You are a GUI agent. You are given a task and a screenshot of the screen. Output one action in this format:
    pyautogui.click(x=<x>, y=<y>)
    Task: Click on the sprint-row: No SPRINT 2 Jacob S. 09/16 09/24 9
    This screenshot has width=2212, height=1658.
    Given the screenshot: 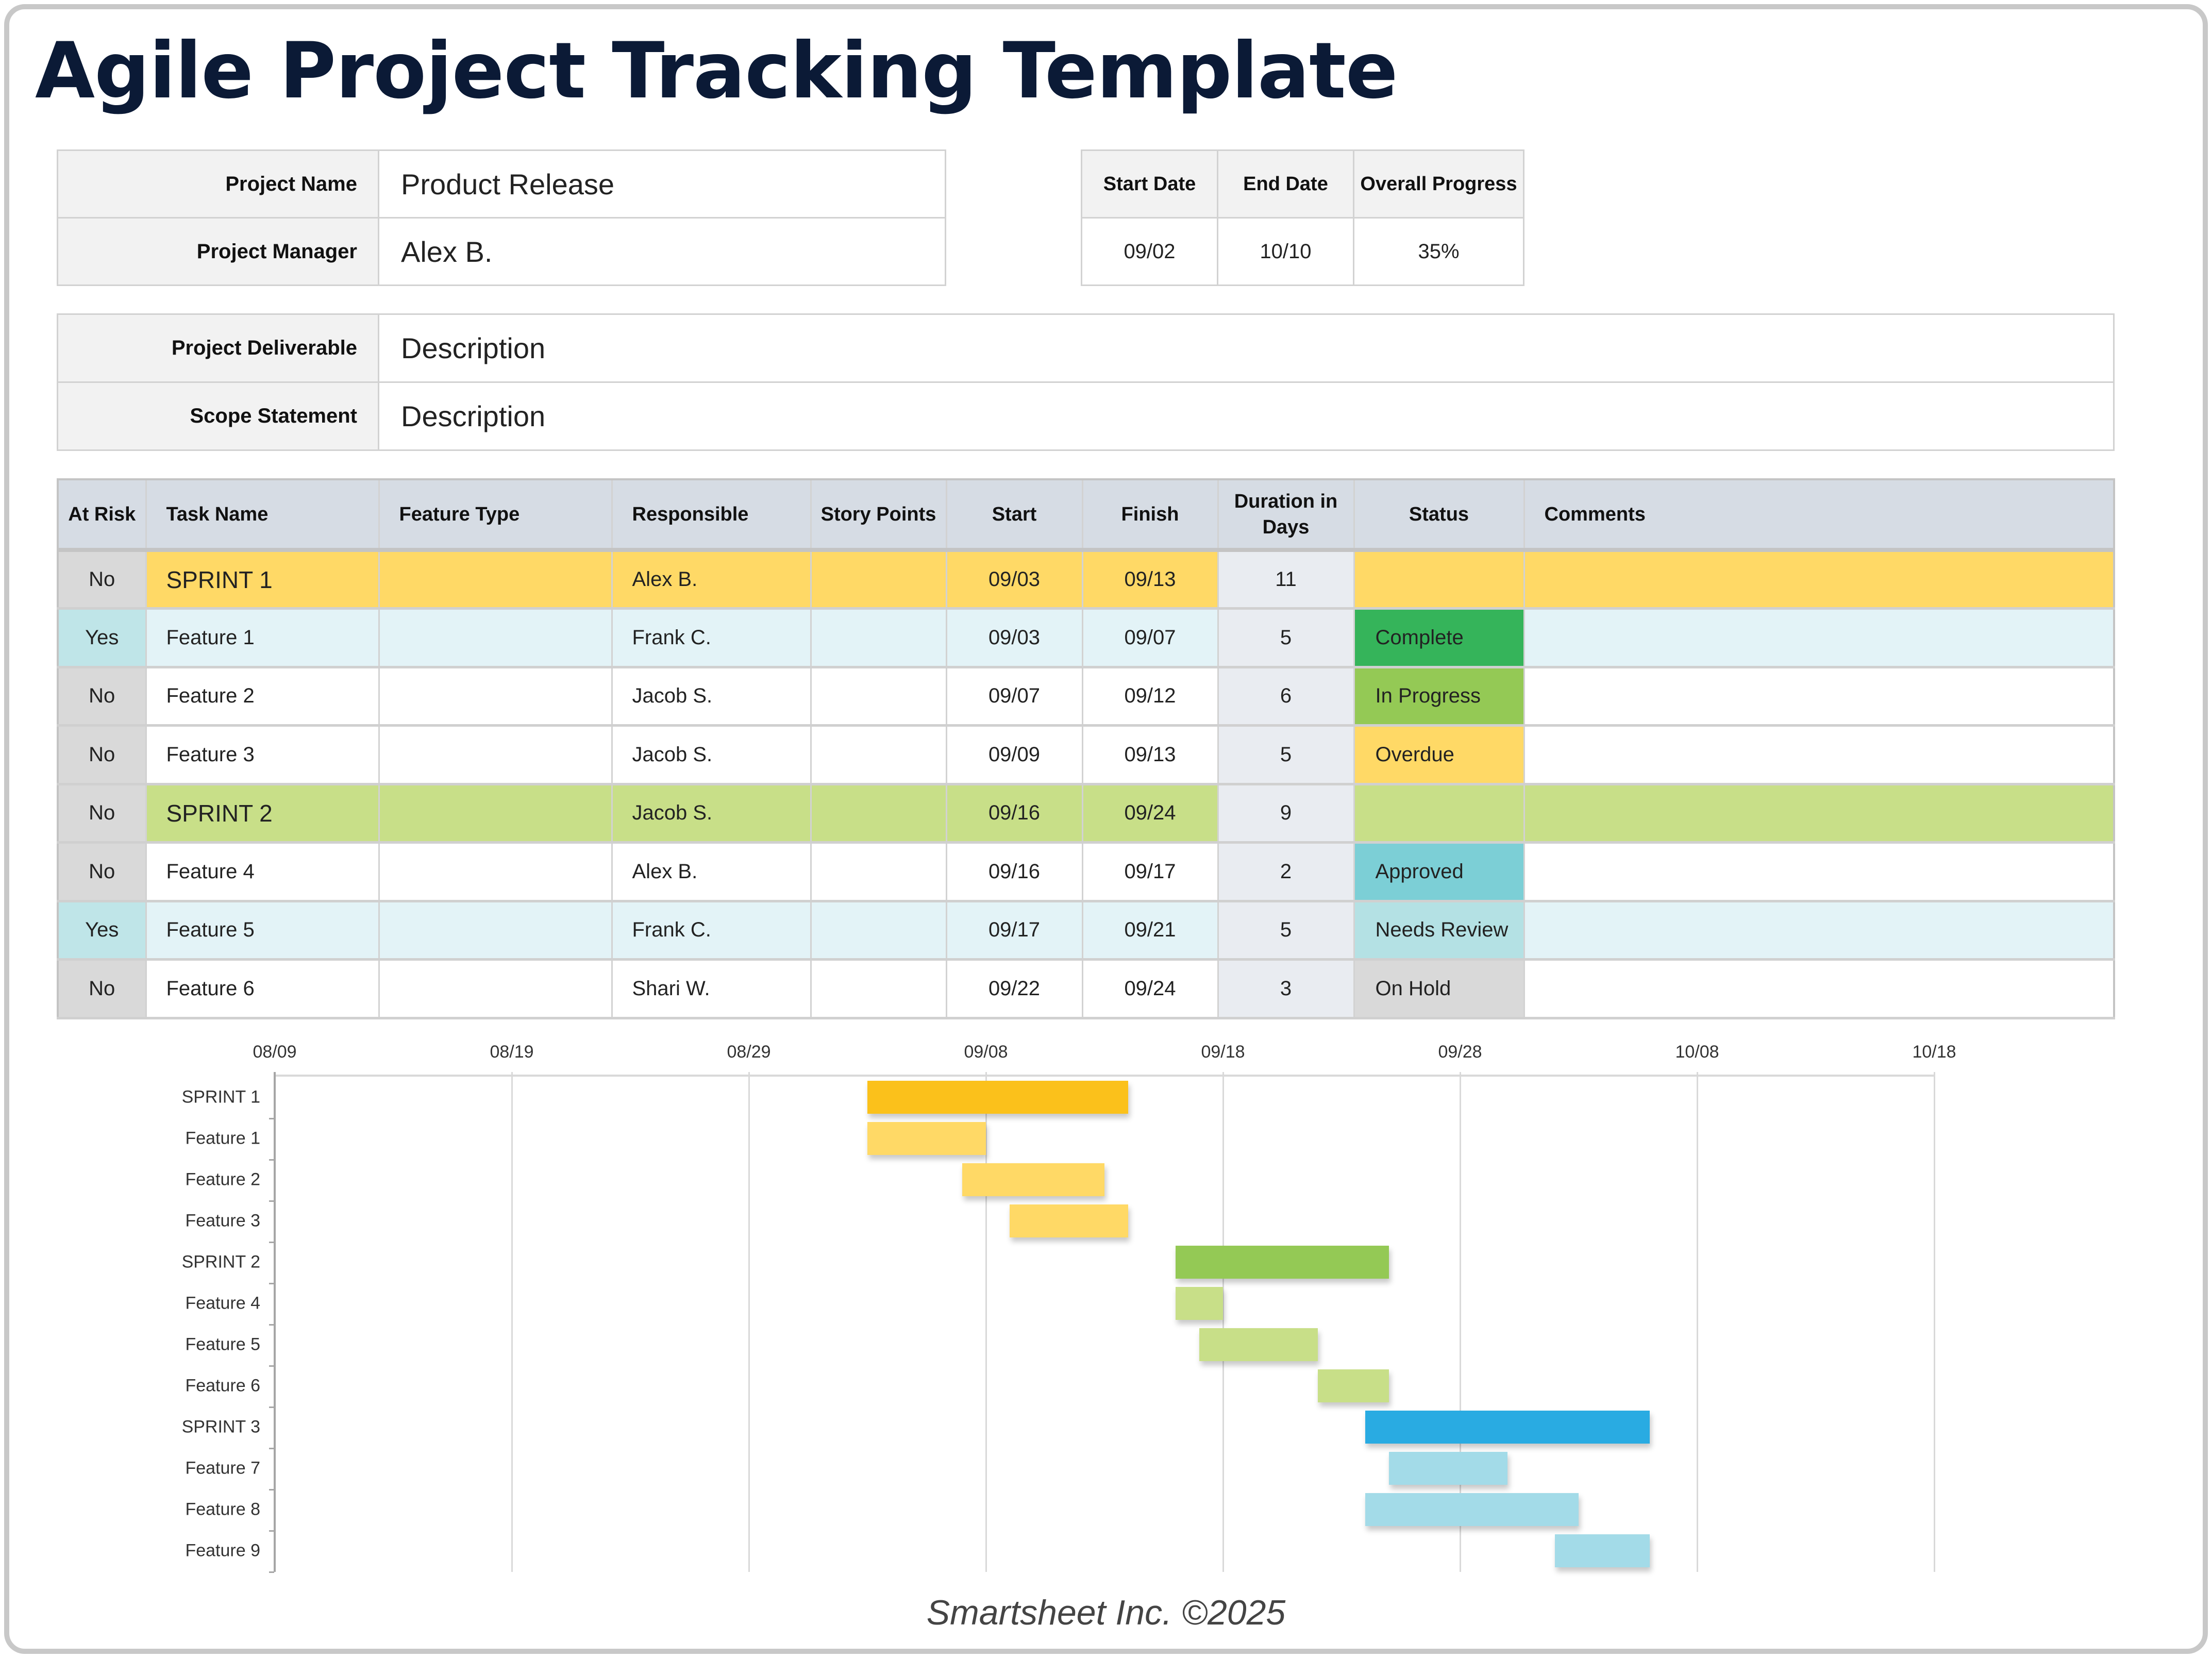 What is the action you would take?
    pyautogui.click(x=1086, y=813)
    